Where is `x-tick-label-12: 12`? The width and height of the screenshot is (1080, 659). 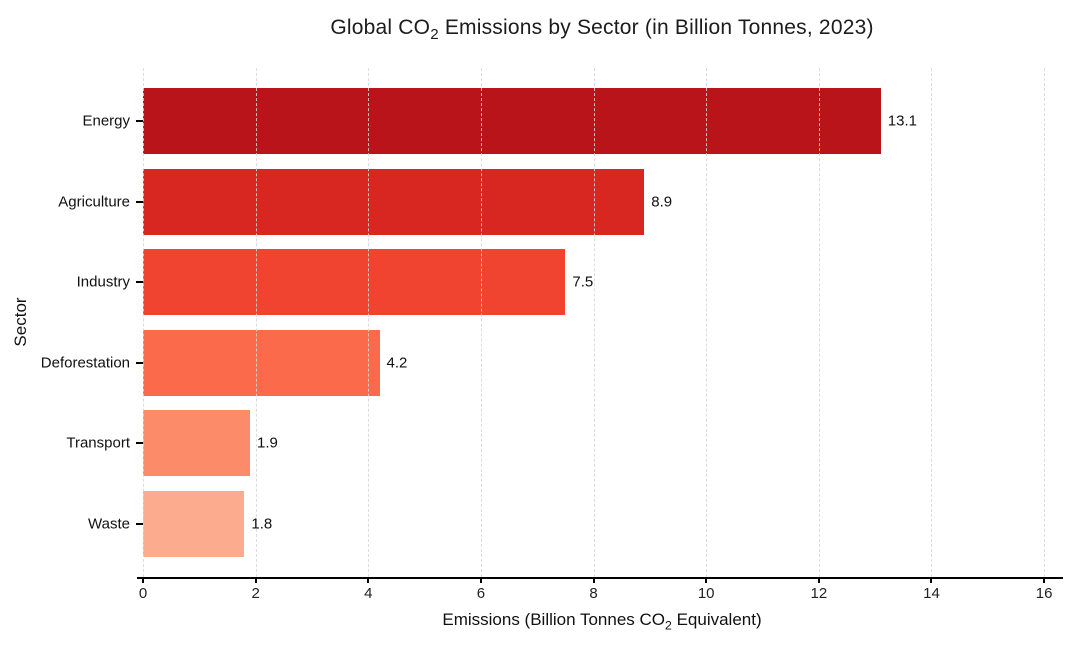 x-tick-label-12: 12 is located at coordinates (819, 593).